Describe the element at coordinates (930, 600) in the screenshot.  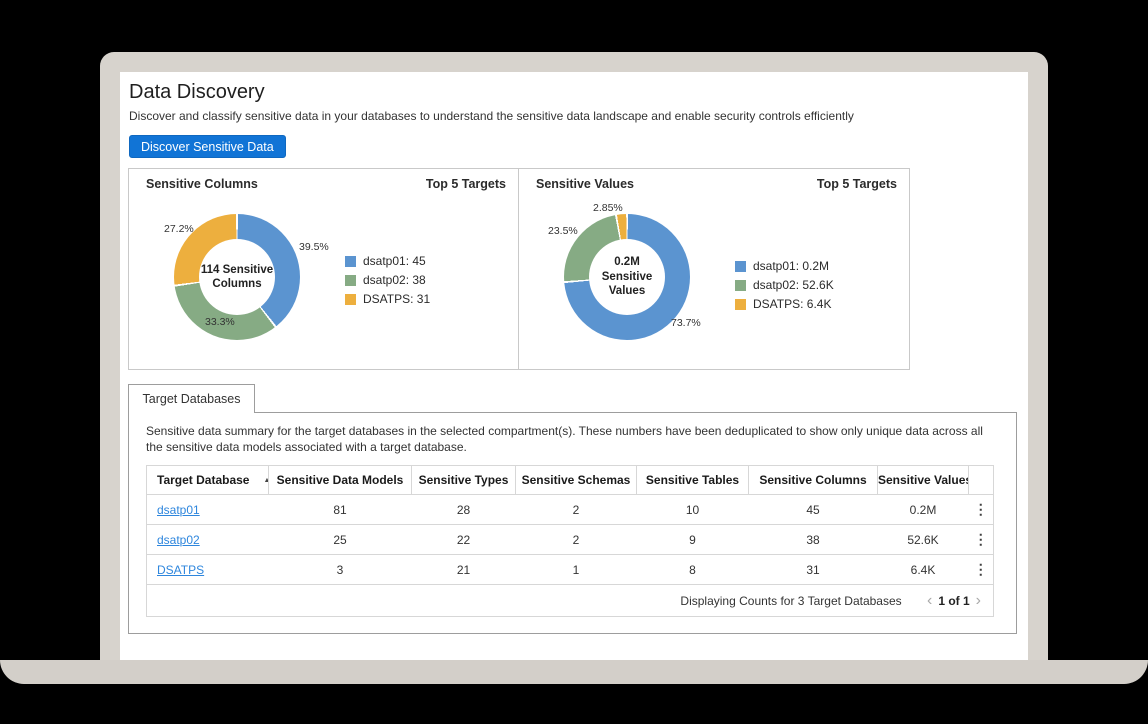
I see `previous-page-icon: ‹` at that location.